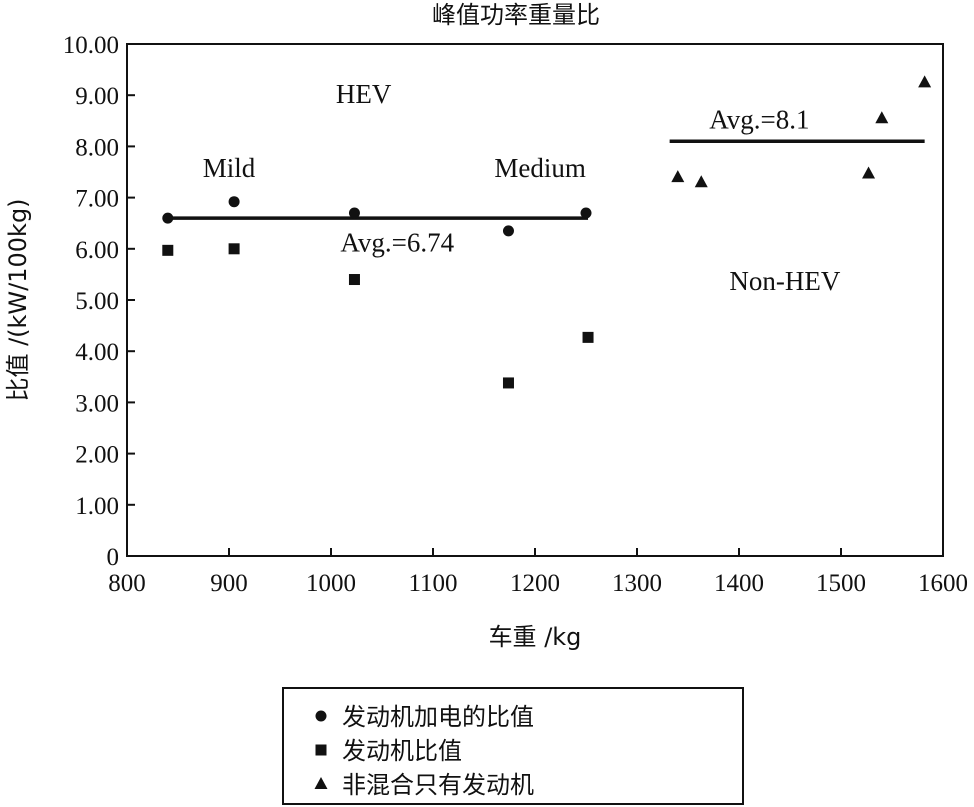 The height and width of the screenshot is (807, 974). Describe the element at coordinates (739, 583) in the screenshot. I see `x-tick-label: 1400` at that location.